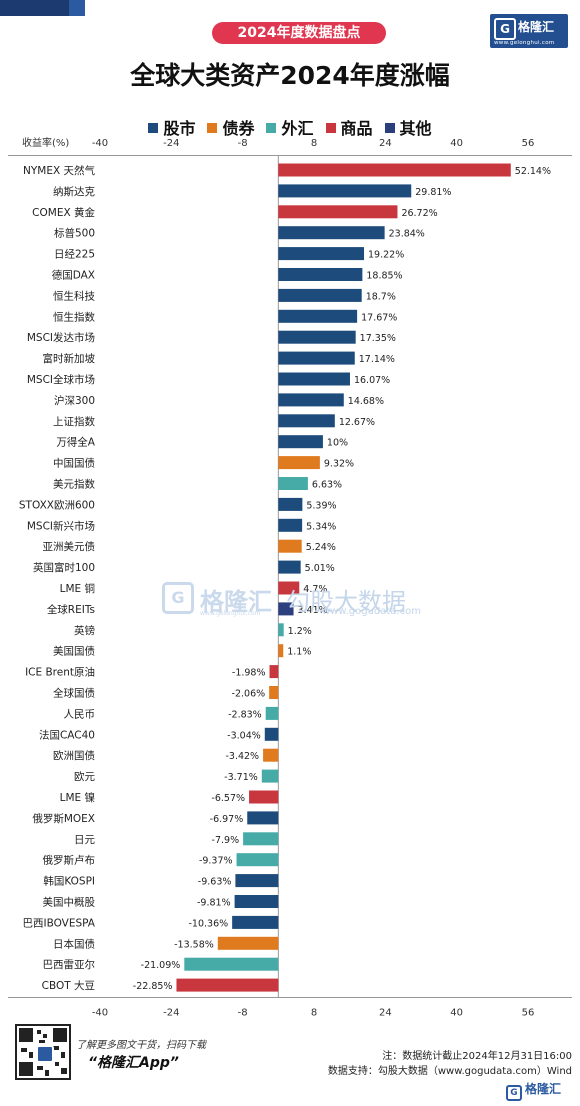 This screenshot has width=580, height=1106. I want to click on legend-item: 其他, so click(408, 127).